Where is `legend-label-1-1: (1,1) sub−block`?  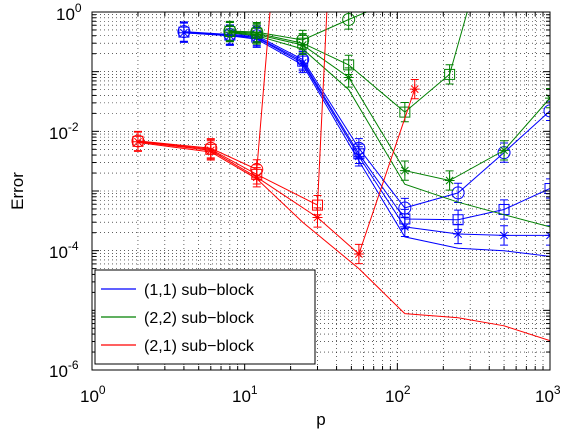 legend-label-1-1: (1,1) sub−block is located at coordinates (199, 290).